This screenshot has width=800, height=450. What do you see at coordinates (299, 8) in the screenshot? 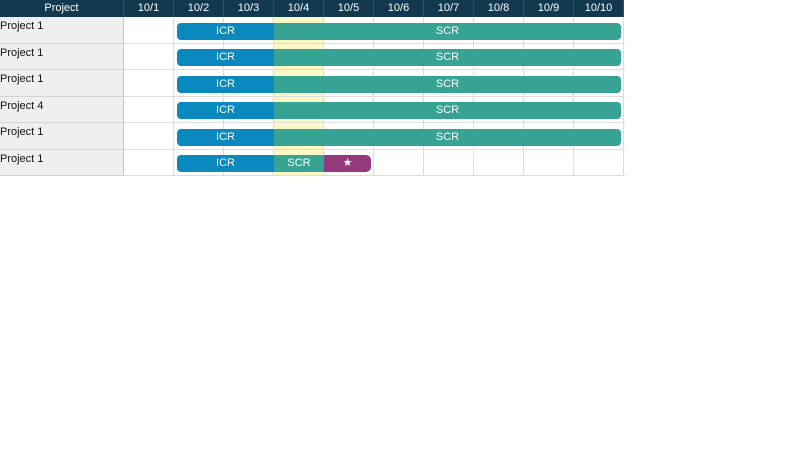
I see `header-date: 10/4` at bounding box center [299, 8].